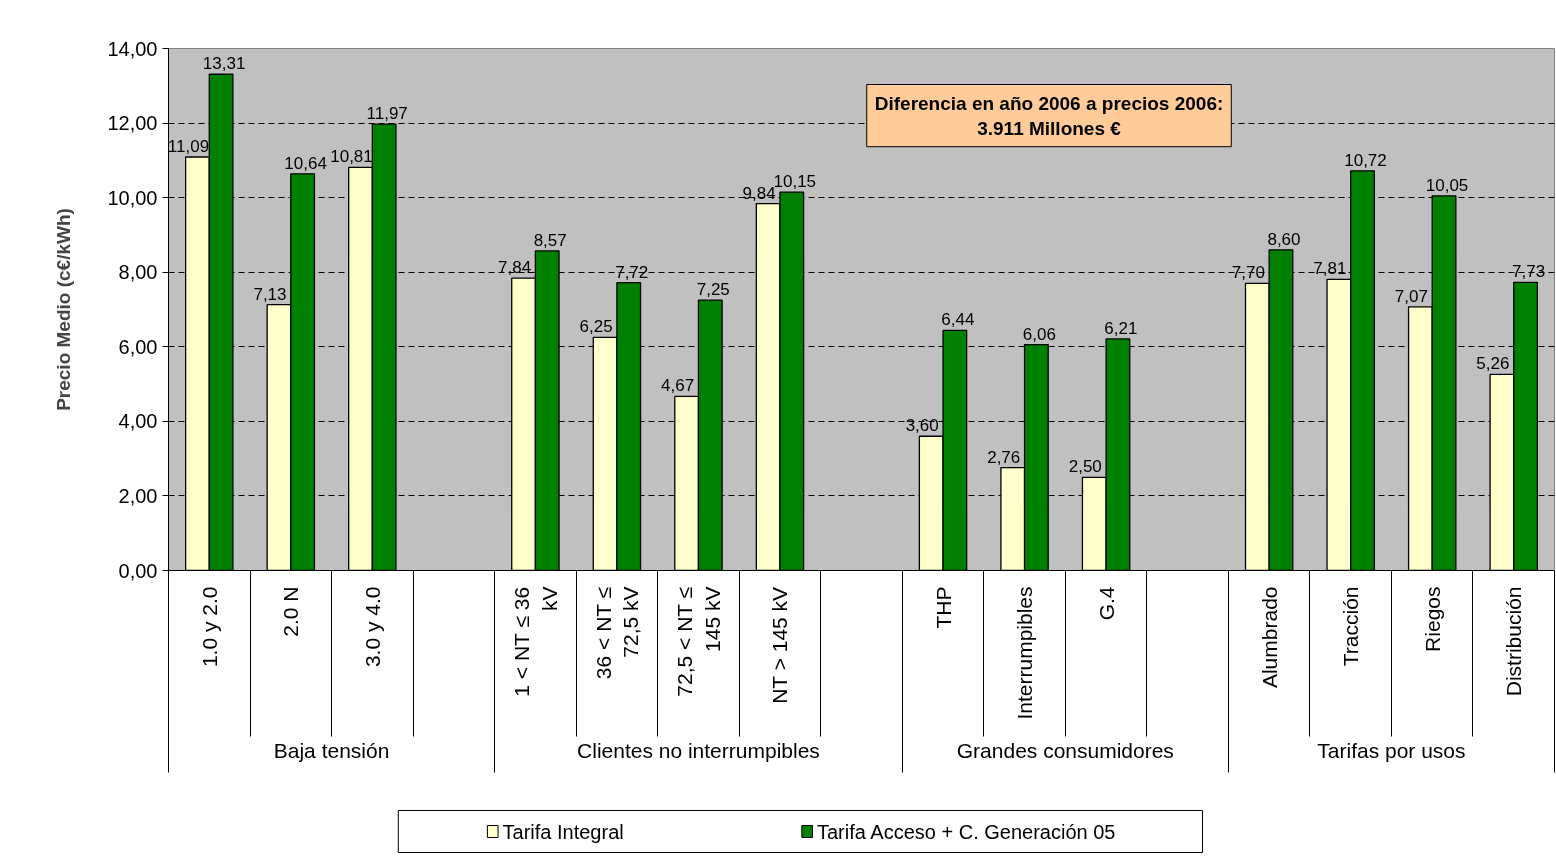  I want to click on data-label: 7,73, so click(1529, 272).